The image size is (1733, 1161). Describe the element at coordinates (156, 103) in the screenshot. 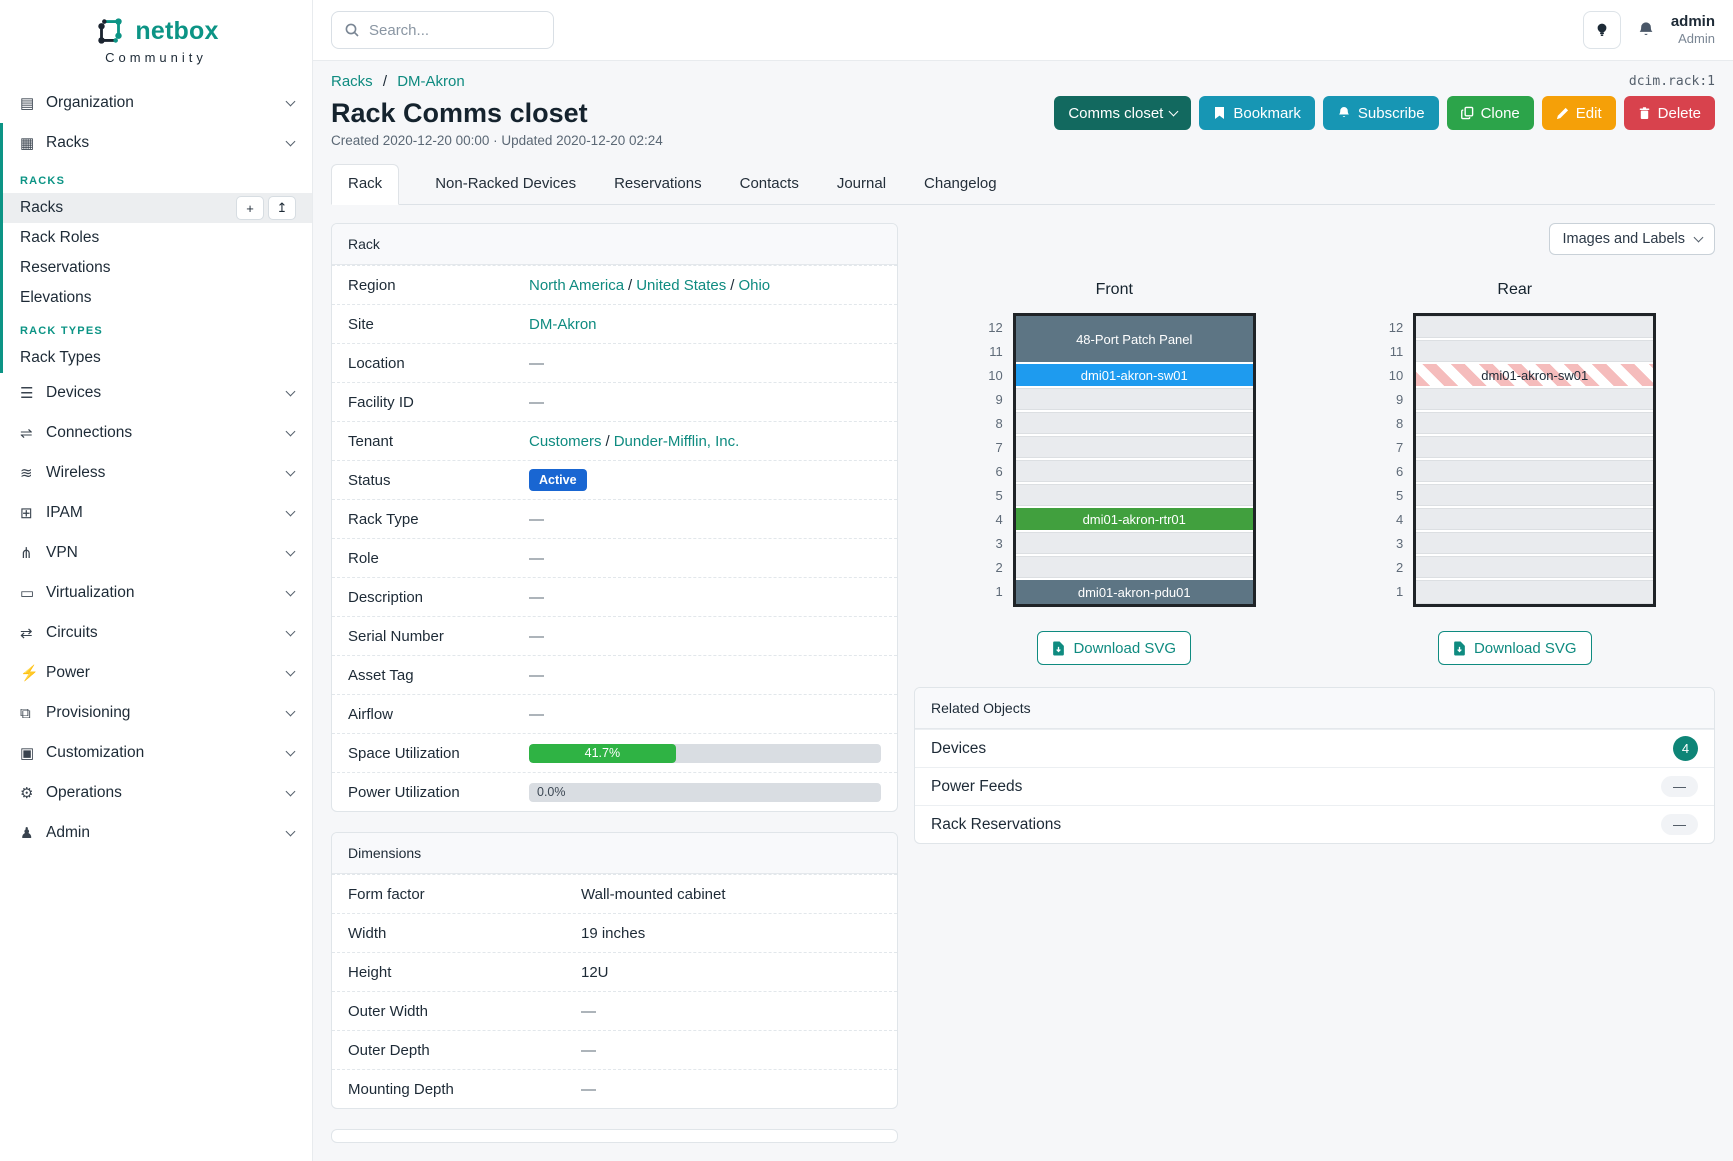

I see `sidebar-item-organization: ▤ Organization` at that location.